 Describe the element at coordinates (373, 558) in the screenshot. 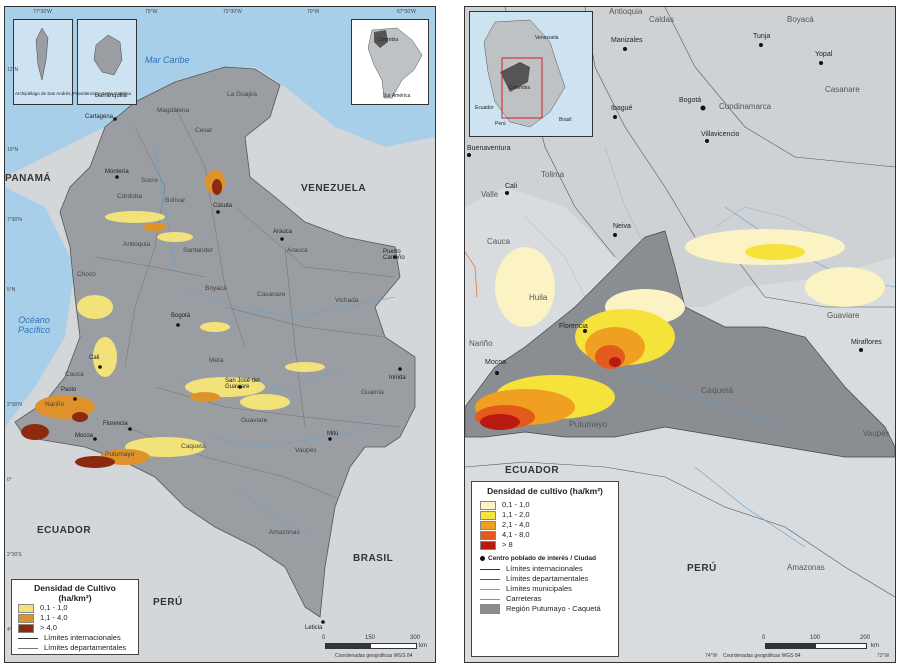

I see `label-brasil: BRASIL` at that location.